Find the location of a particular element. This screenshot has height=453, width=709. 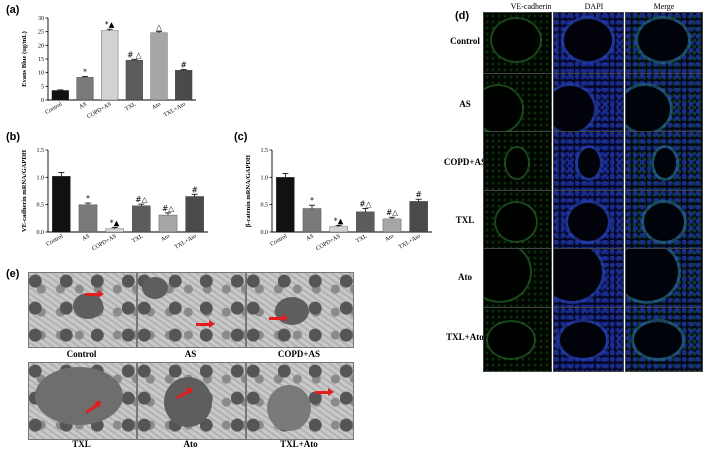

y-axis-label: Evans Blue (ug/mL) is located at coordinates (24, 59).